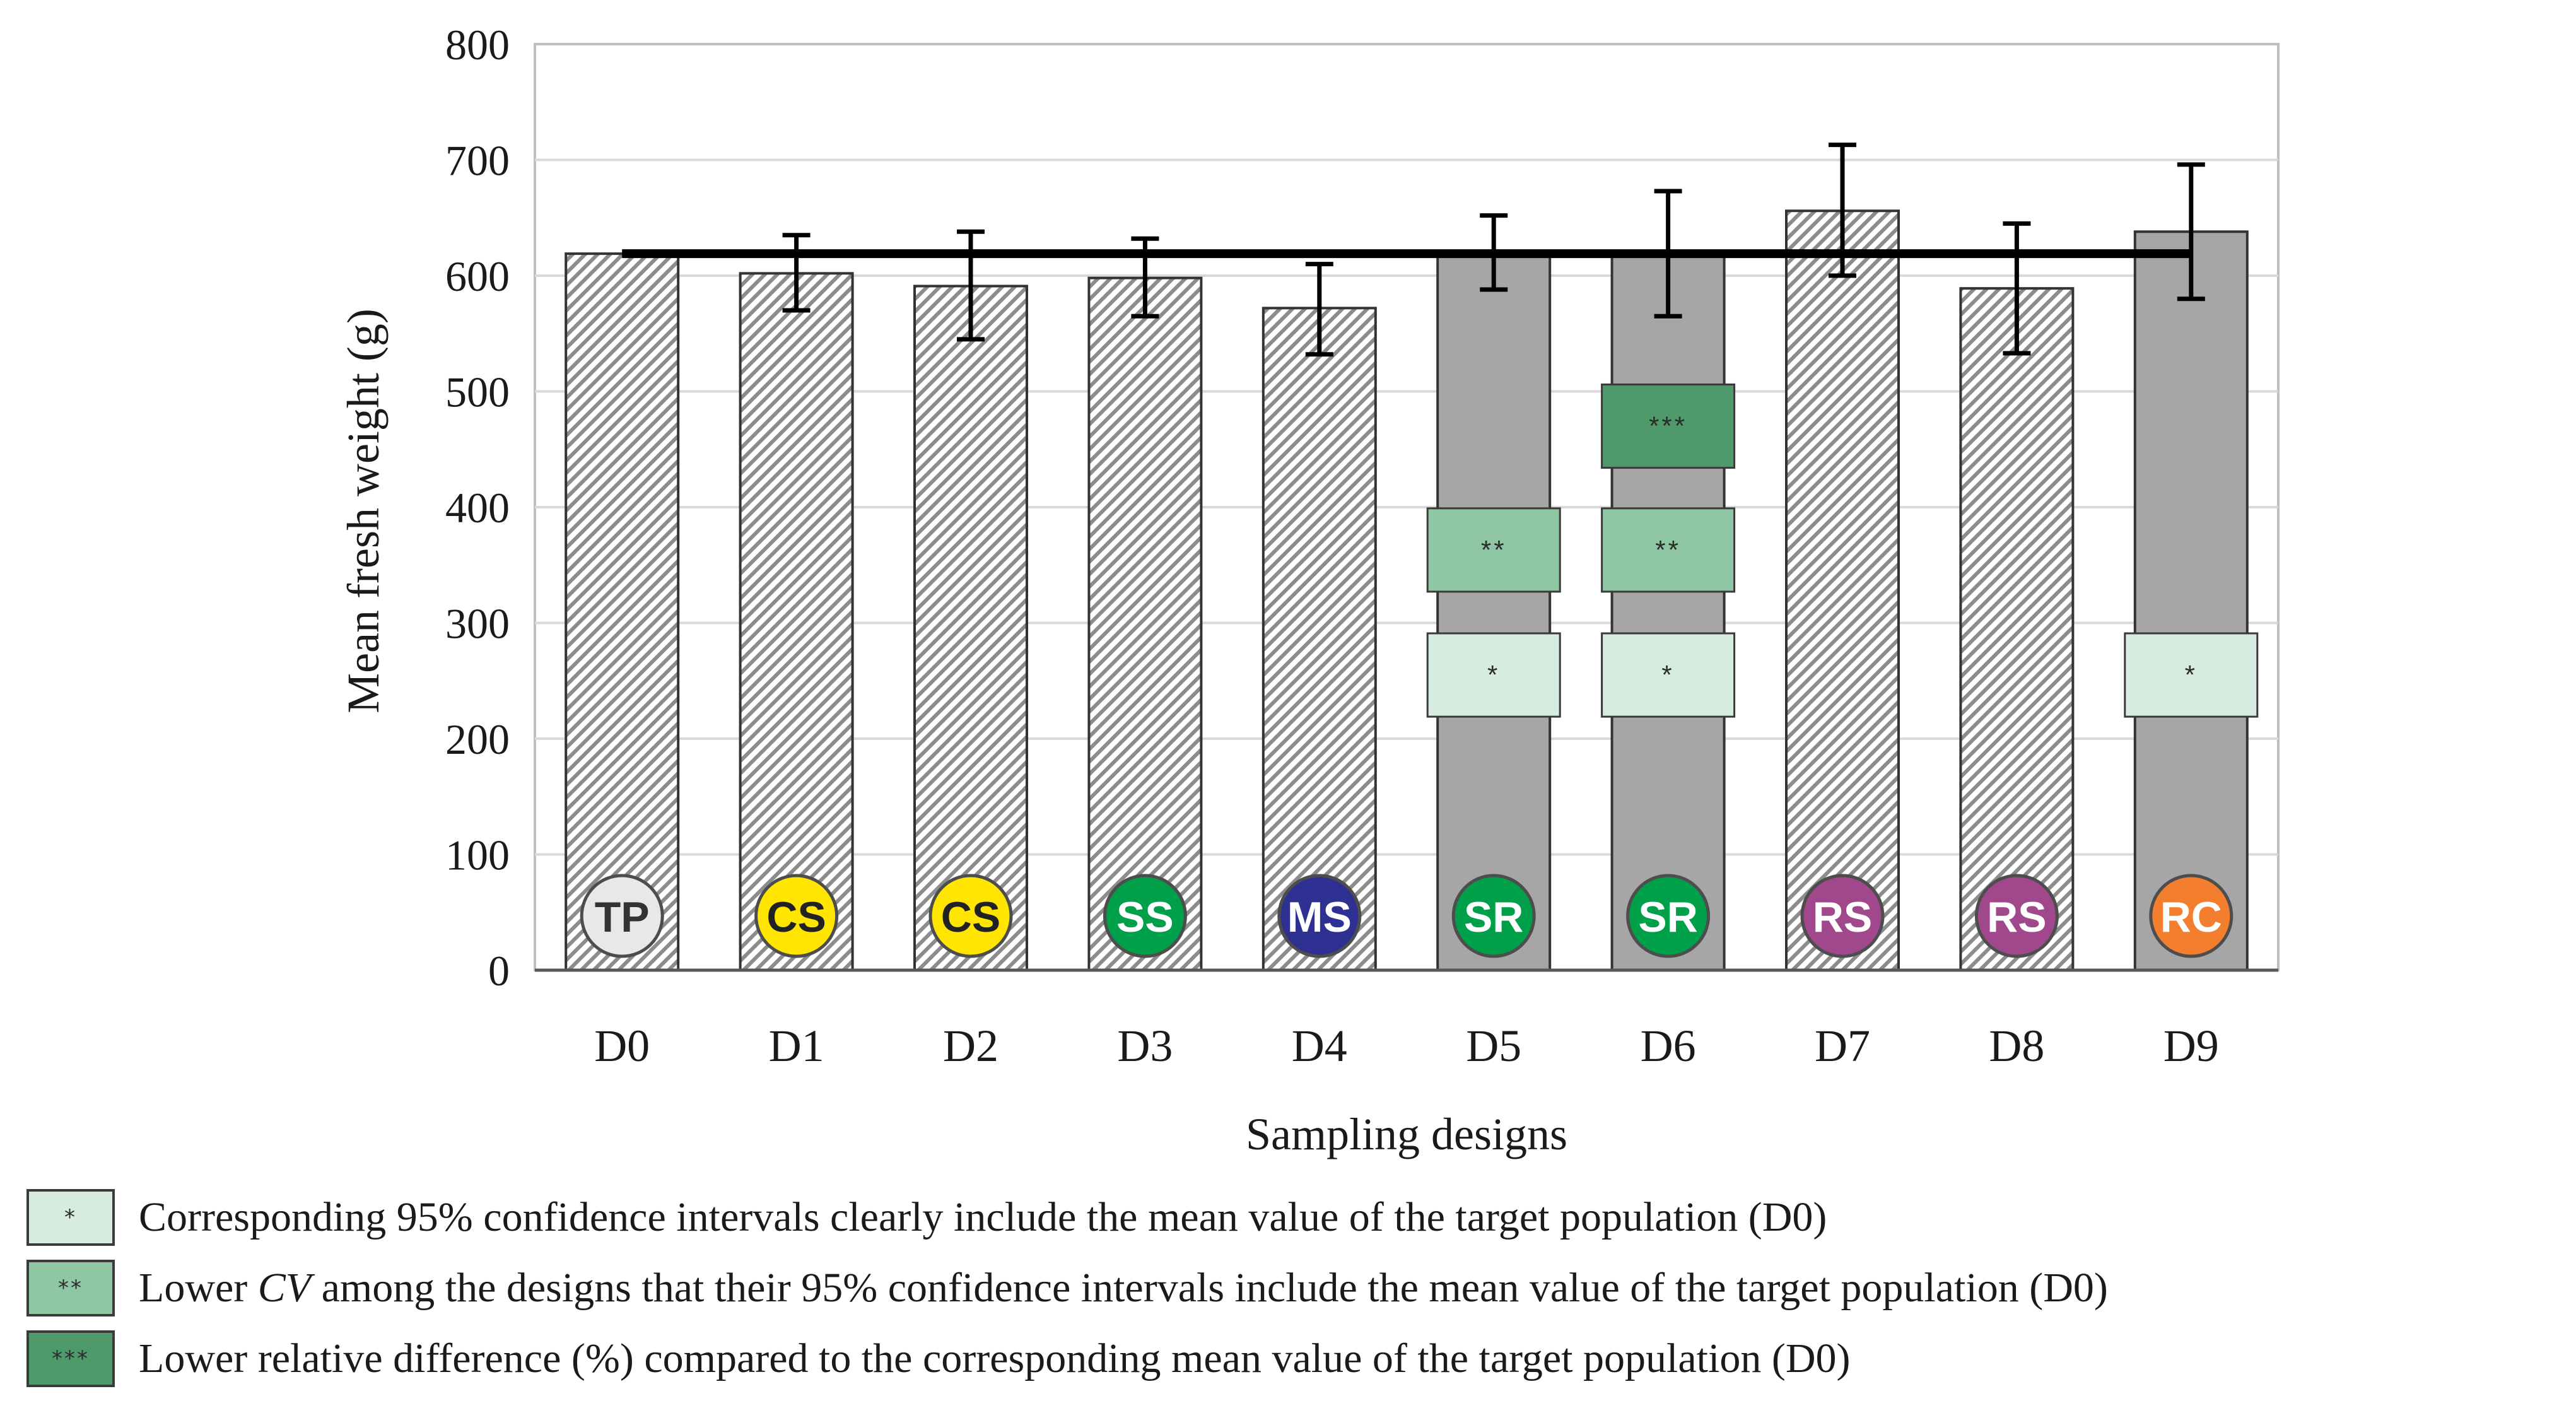  I want to click on y-tick-label: 100, so click(477, 855).